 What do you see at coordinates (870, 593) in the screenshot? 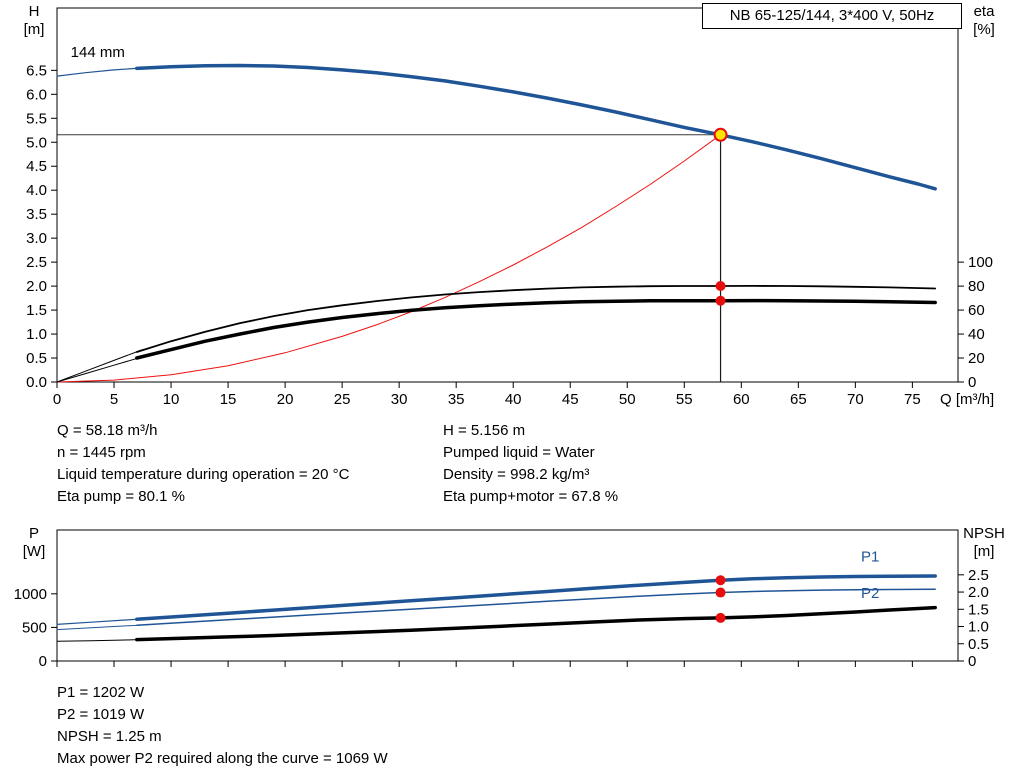
I see `p2-label: P2` at bounding box center [870, 593].